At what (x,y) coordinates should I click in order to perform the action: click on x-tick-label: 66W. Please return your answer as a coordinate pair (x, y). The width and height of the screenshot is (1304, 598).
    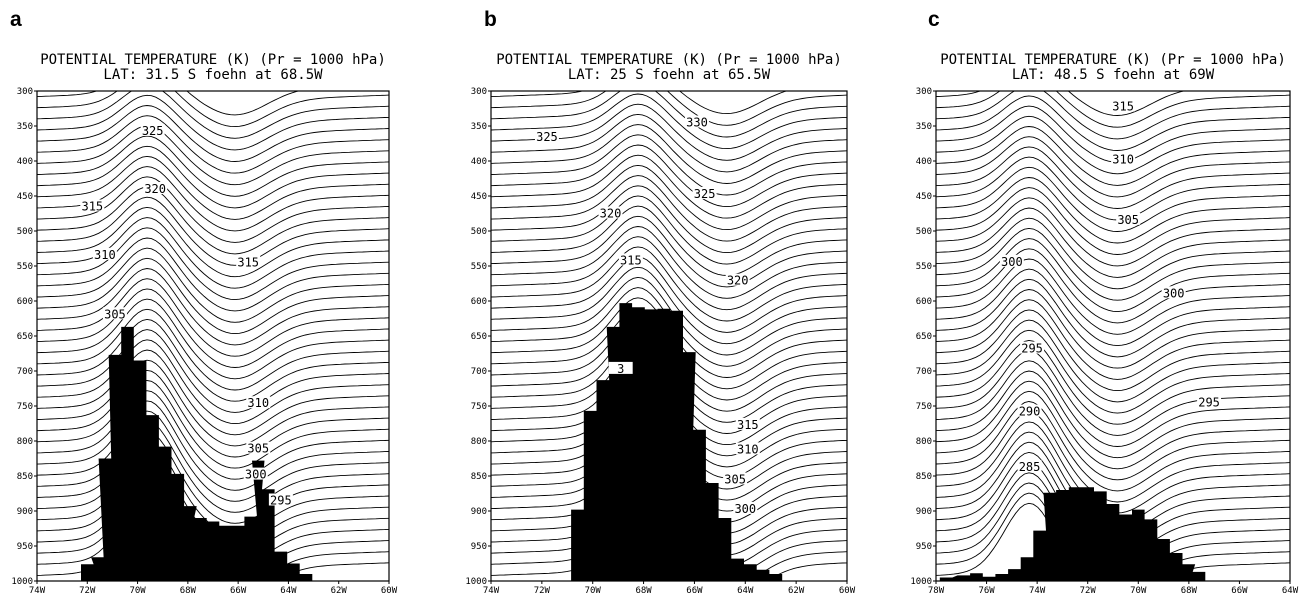
    Looking at the image, I should click on (694, 591).